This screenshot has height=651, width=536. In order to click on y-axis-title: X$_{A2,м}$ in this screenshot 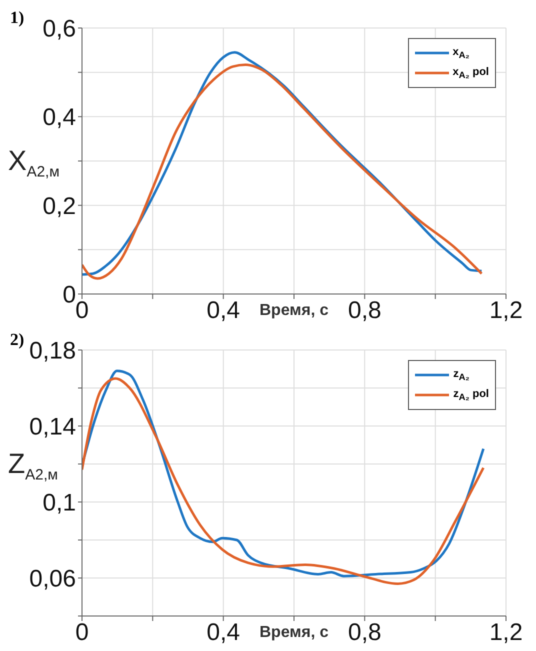, I will do `click(34, 164)`.